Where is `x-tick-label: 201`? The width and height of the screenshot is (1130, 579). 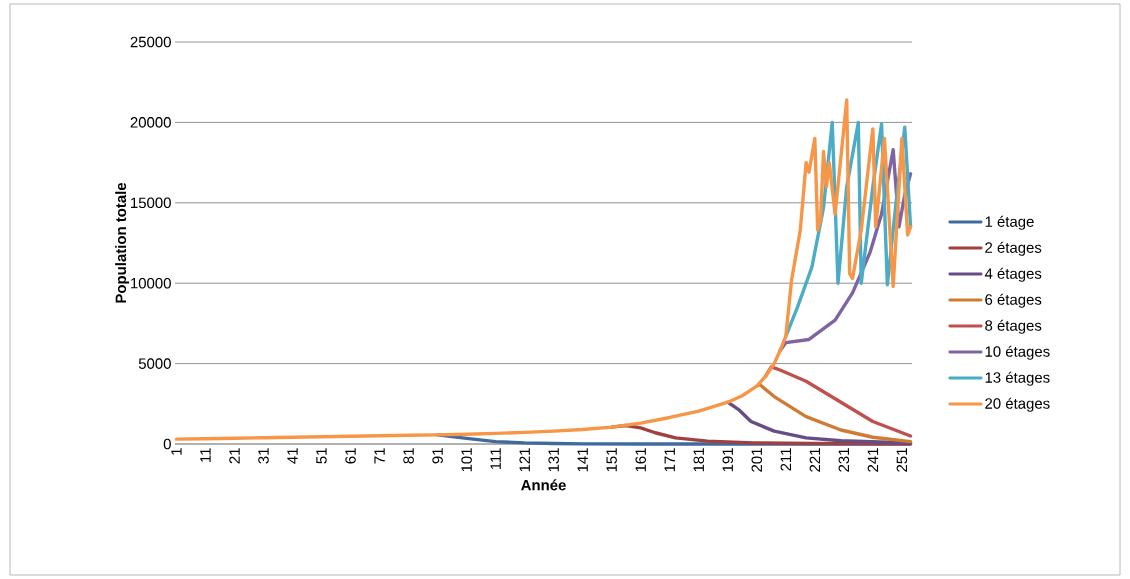 x-tick-label: 201 is located at coordinates (757, 460).